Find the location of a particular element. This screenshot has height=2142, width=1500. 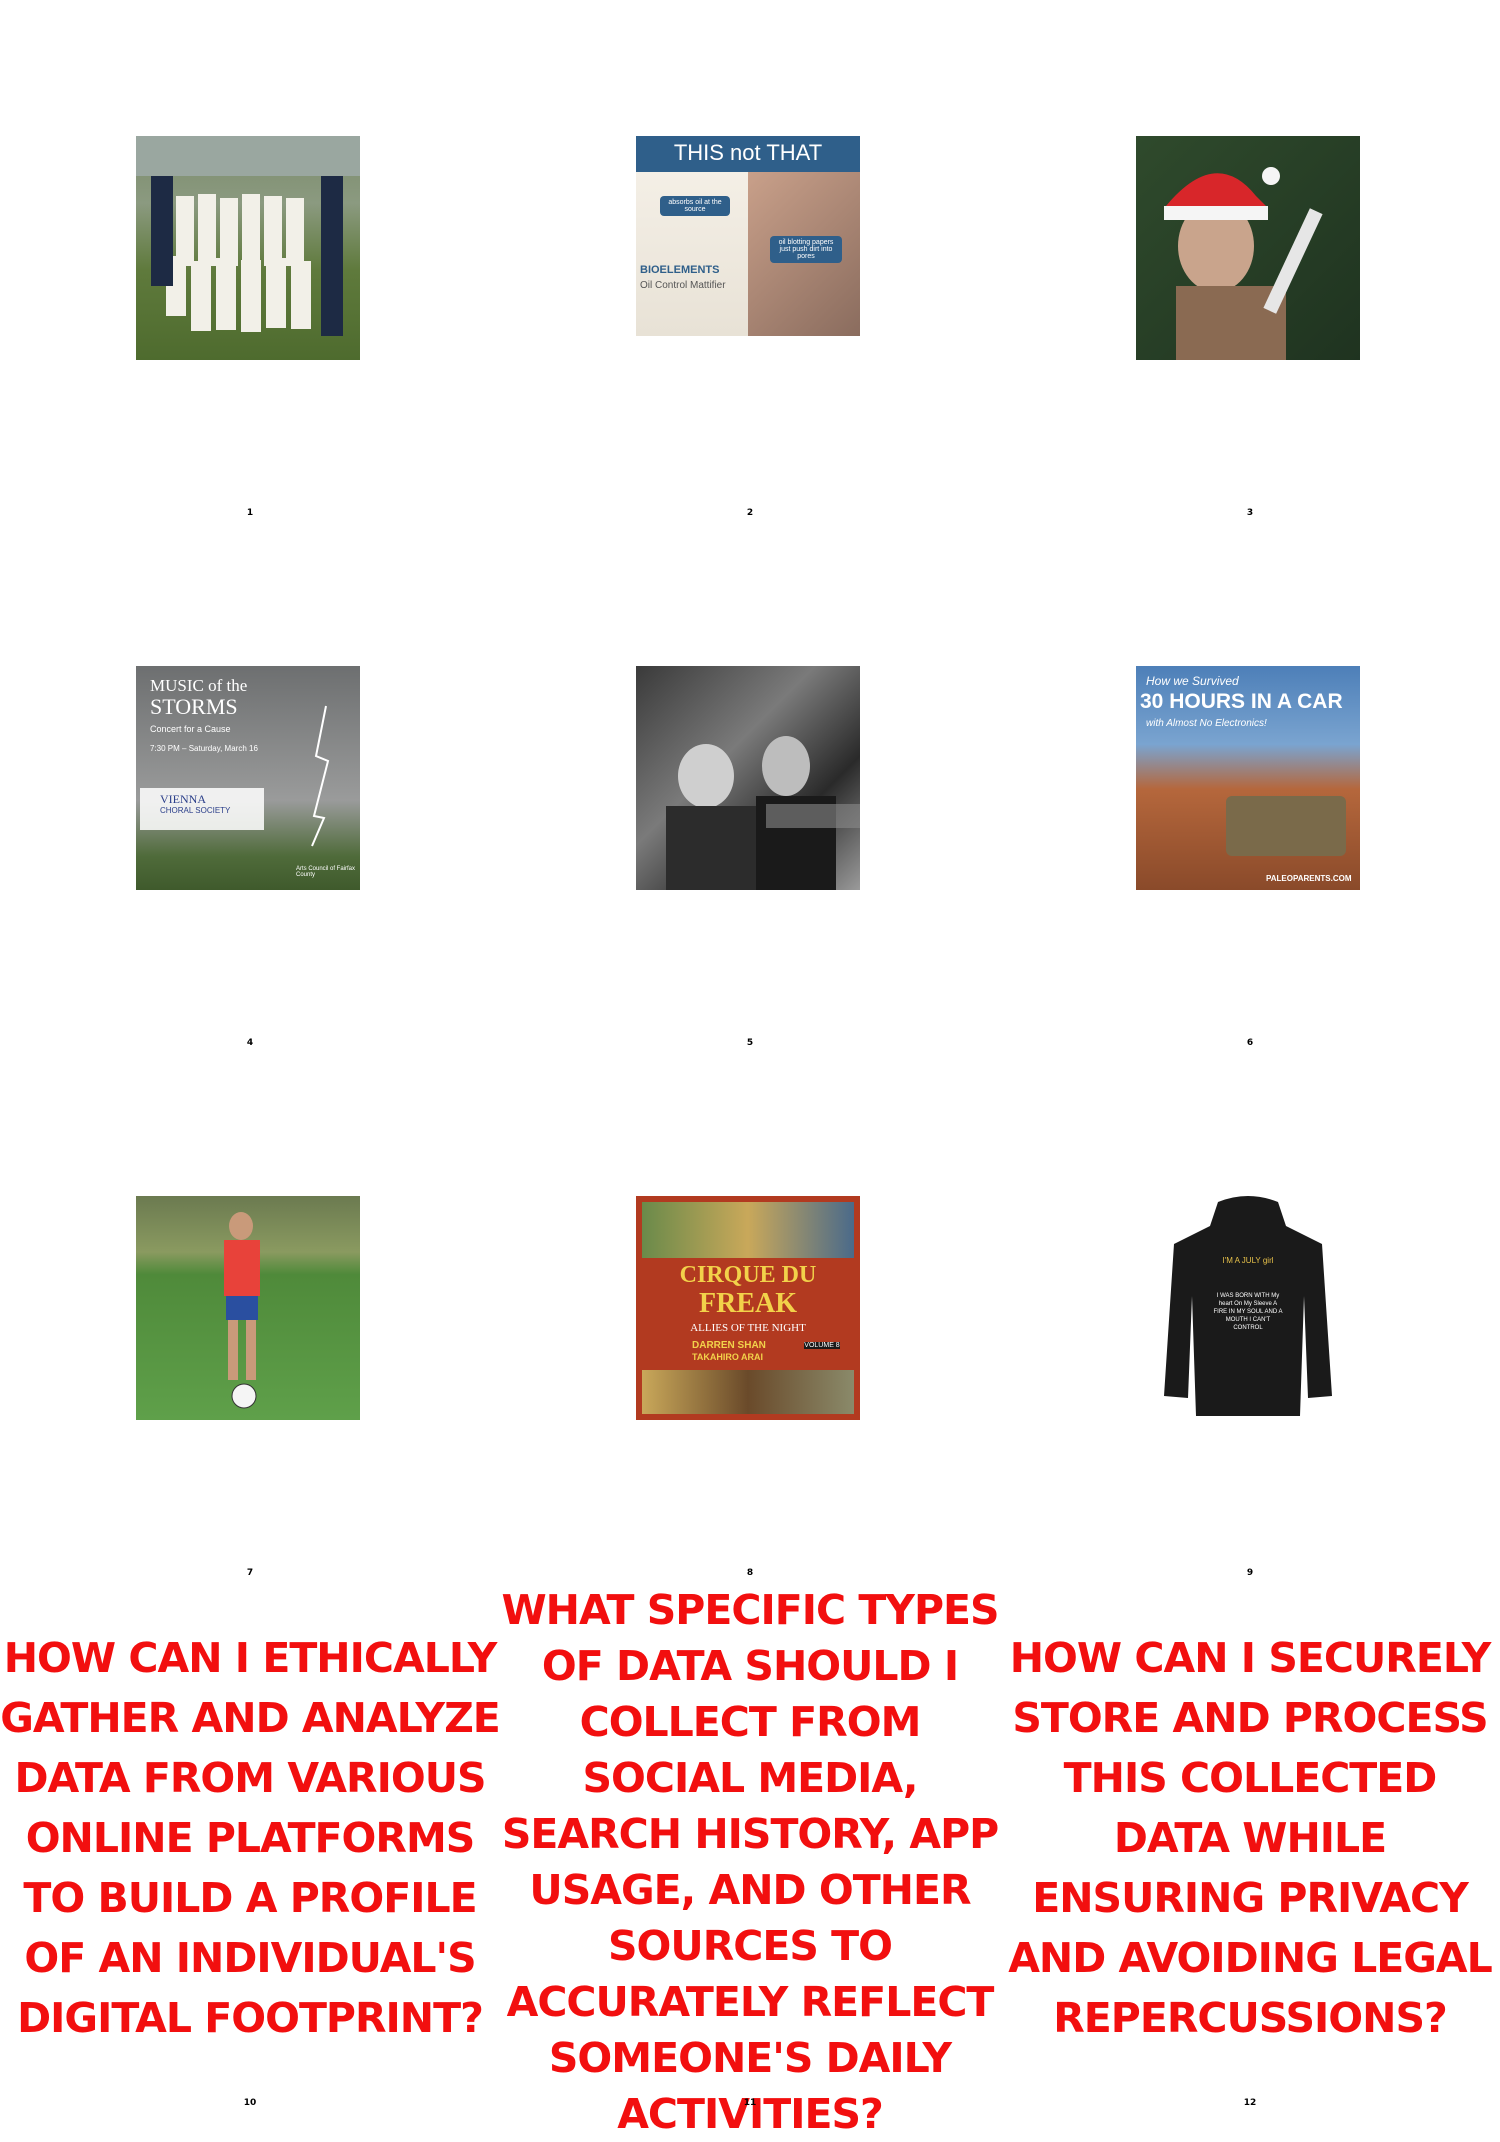

cell-number: 7 is located at coordinates (250, 1573).